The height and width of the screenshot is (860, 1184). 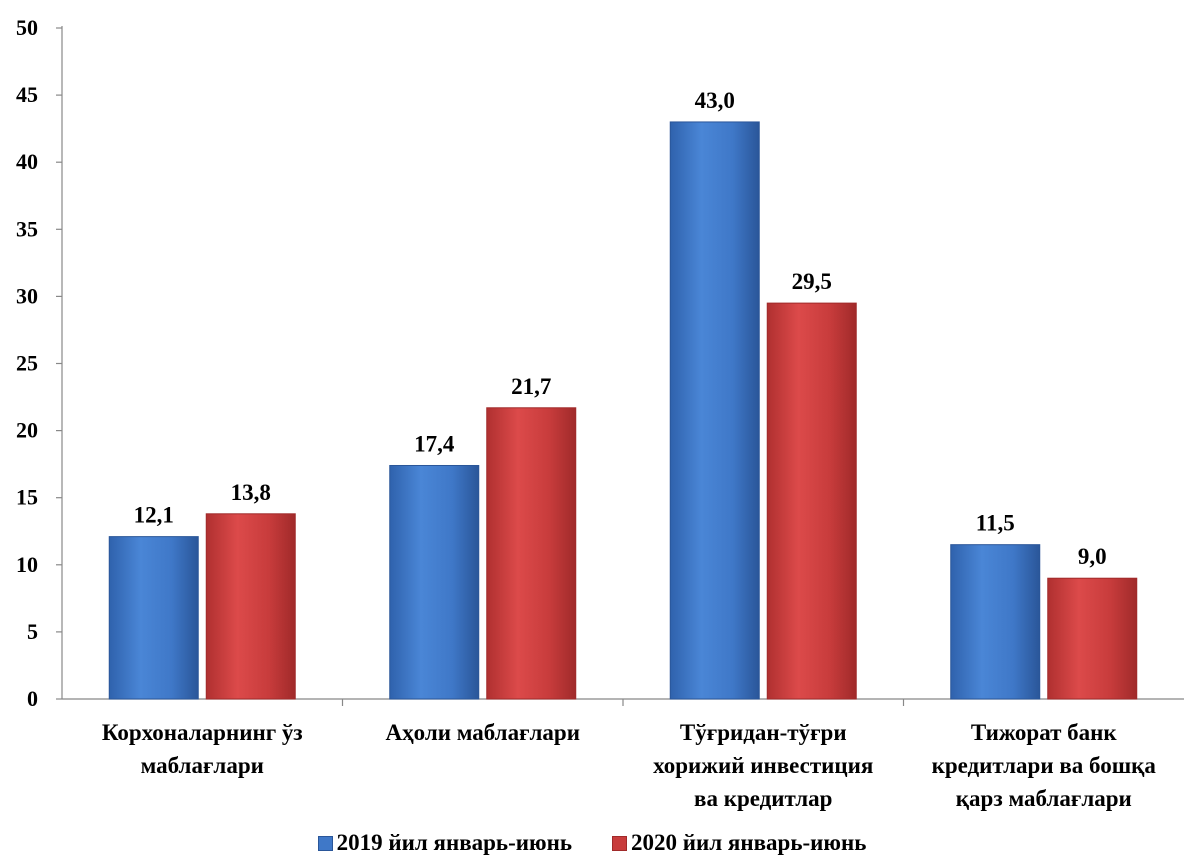 I want to click on y-tick-label: 40, so click(x=27, y=161).